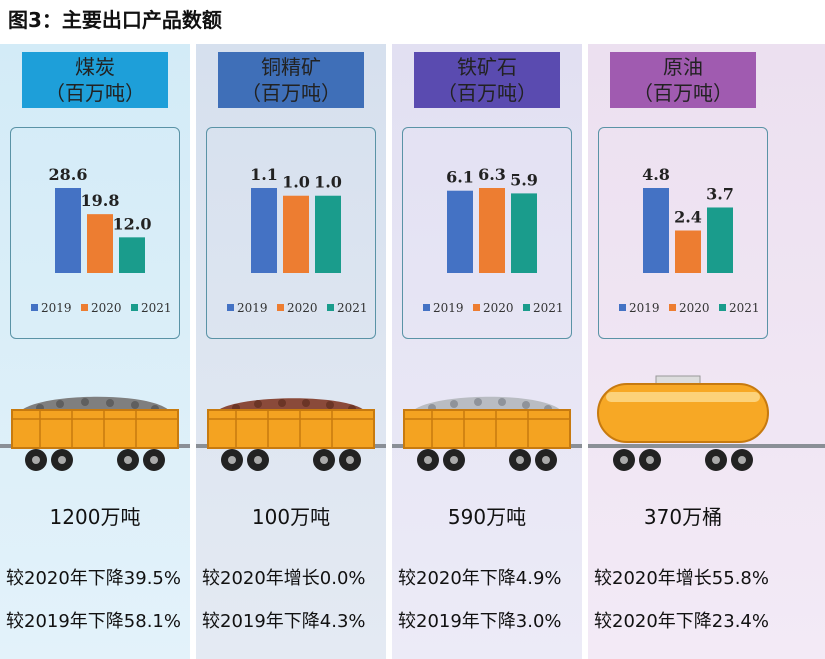  I want to click on copper-legend-swatch-2020, so click(280, 307).